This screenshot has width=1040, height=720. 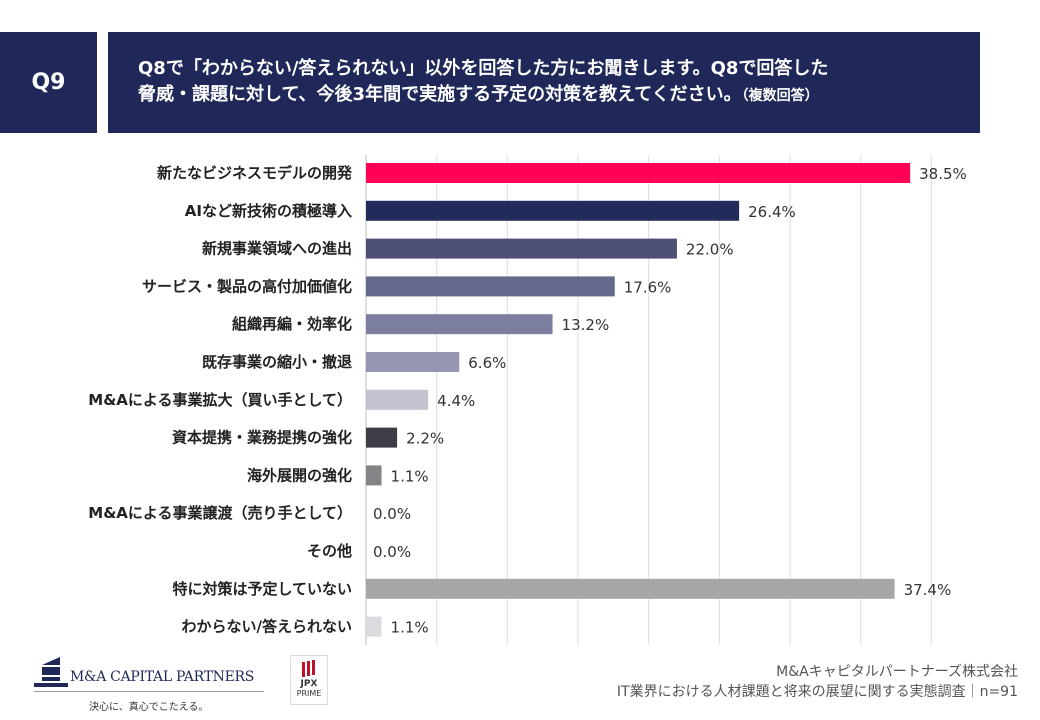 What do you see at coordinates (149, 707) in the screenshot?
I see `logo-tagline: 決心に、真心でこたえる。` at bounding box center [149, 707].